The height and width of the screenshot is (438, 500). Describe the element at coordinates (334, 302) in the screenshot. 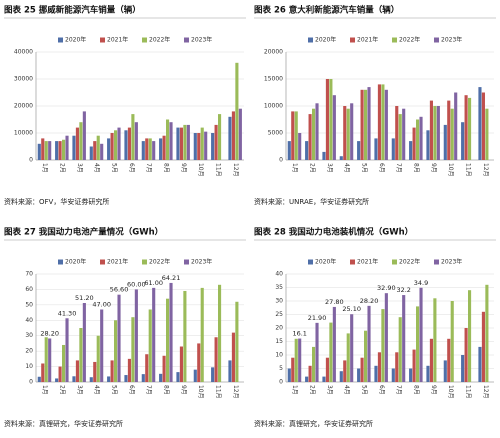

I see `data-label: 27.80` at that location.